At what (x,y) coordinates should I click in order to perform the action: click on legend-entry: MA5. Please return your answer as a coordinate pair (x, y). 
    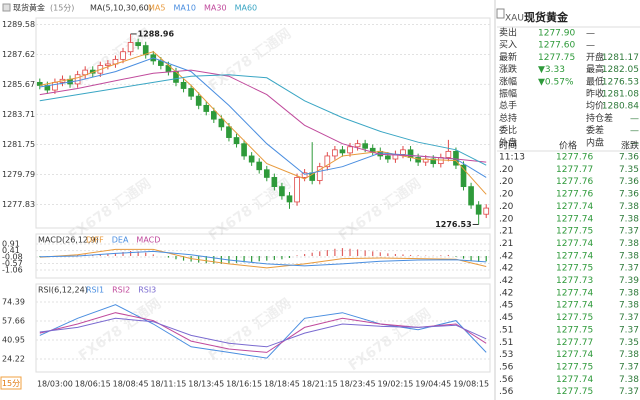
    Looking at the image, I should click on (156, 8).